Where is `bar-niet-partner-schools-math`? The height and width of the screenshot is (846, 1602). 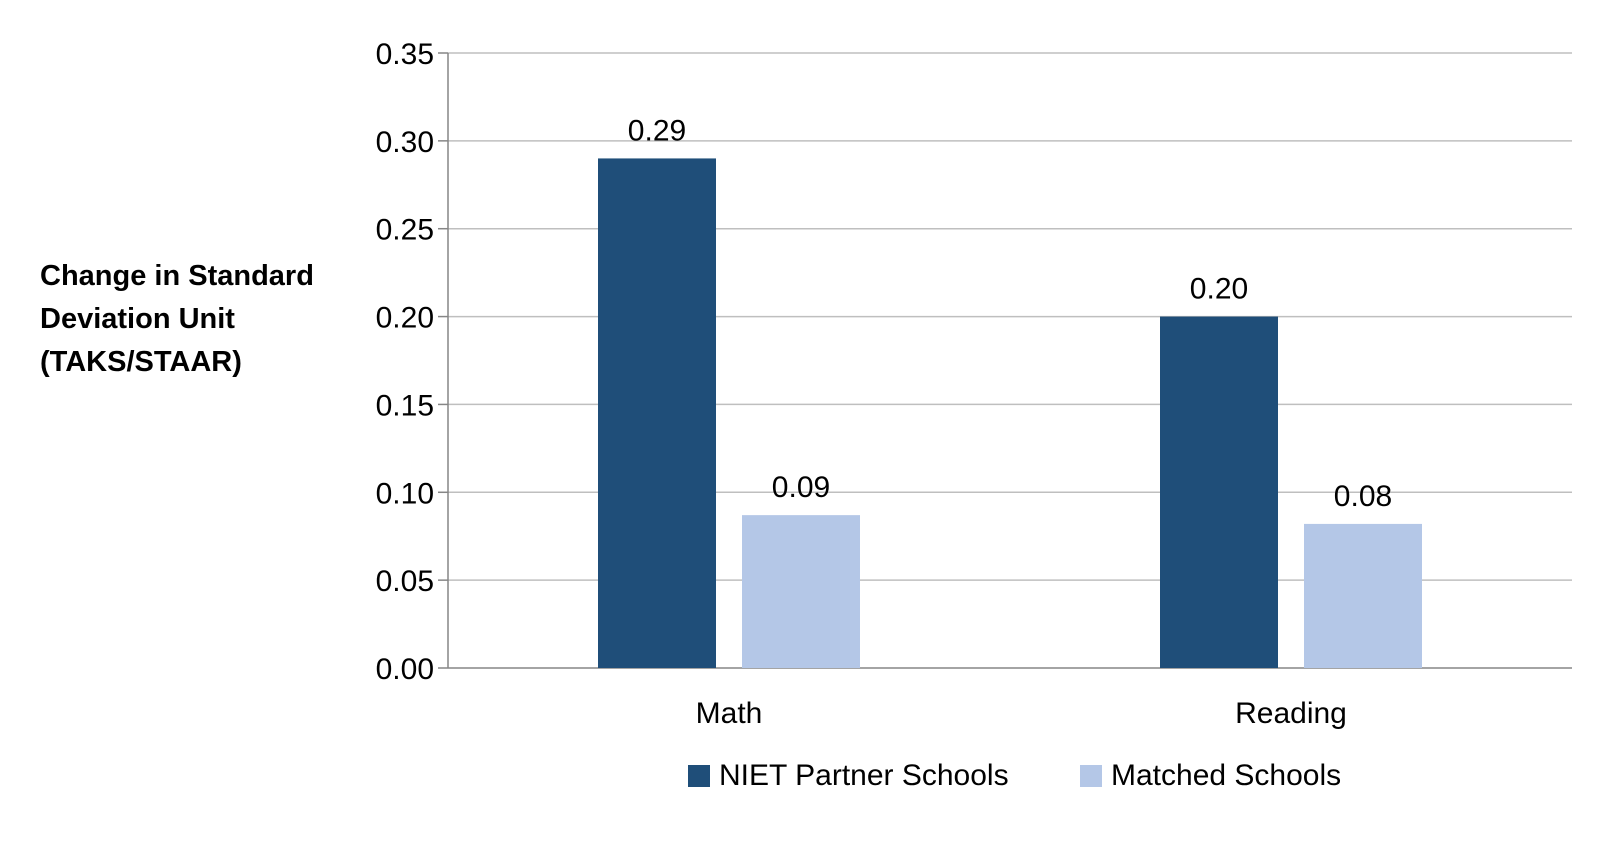
bar-niet-partner-schools-math is located at coordinates (657, 413).